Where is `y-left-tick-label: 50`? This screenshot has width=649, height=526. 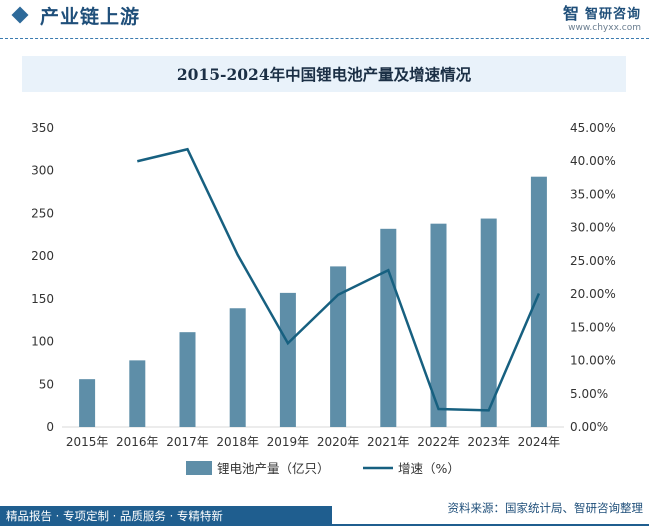 y-left-tick-label: 50 is located at coordinates (46, 384).